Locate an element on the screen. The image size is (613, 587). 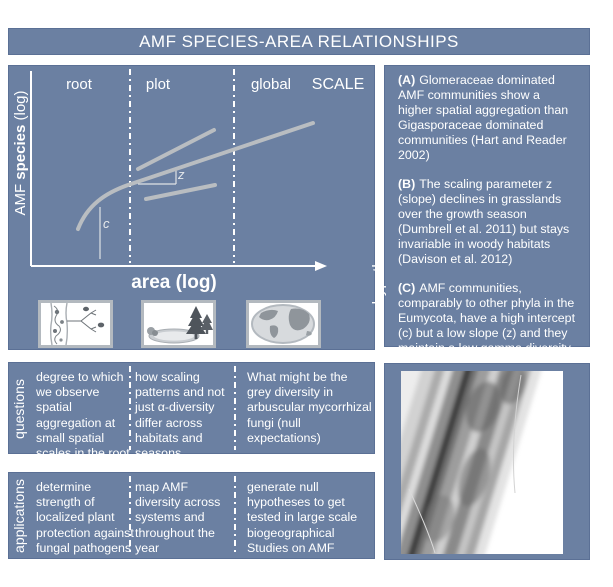
root-scale-image is located at coordinates (75, 324).